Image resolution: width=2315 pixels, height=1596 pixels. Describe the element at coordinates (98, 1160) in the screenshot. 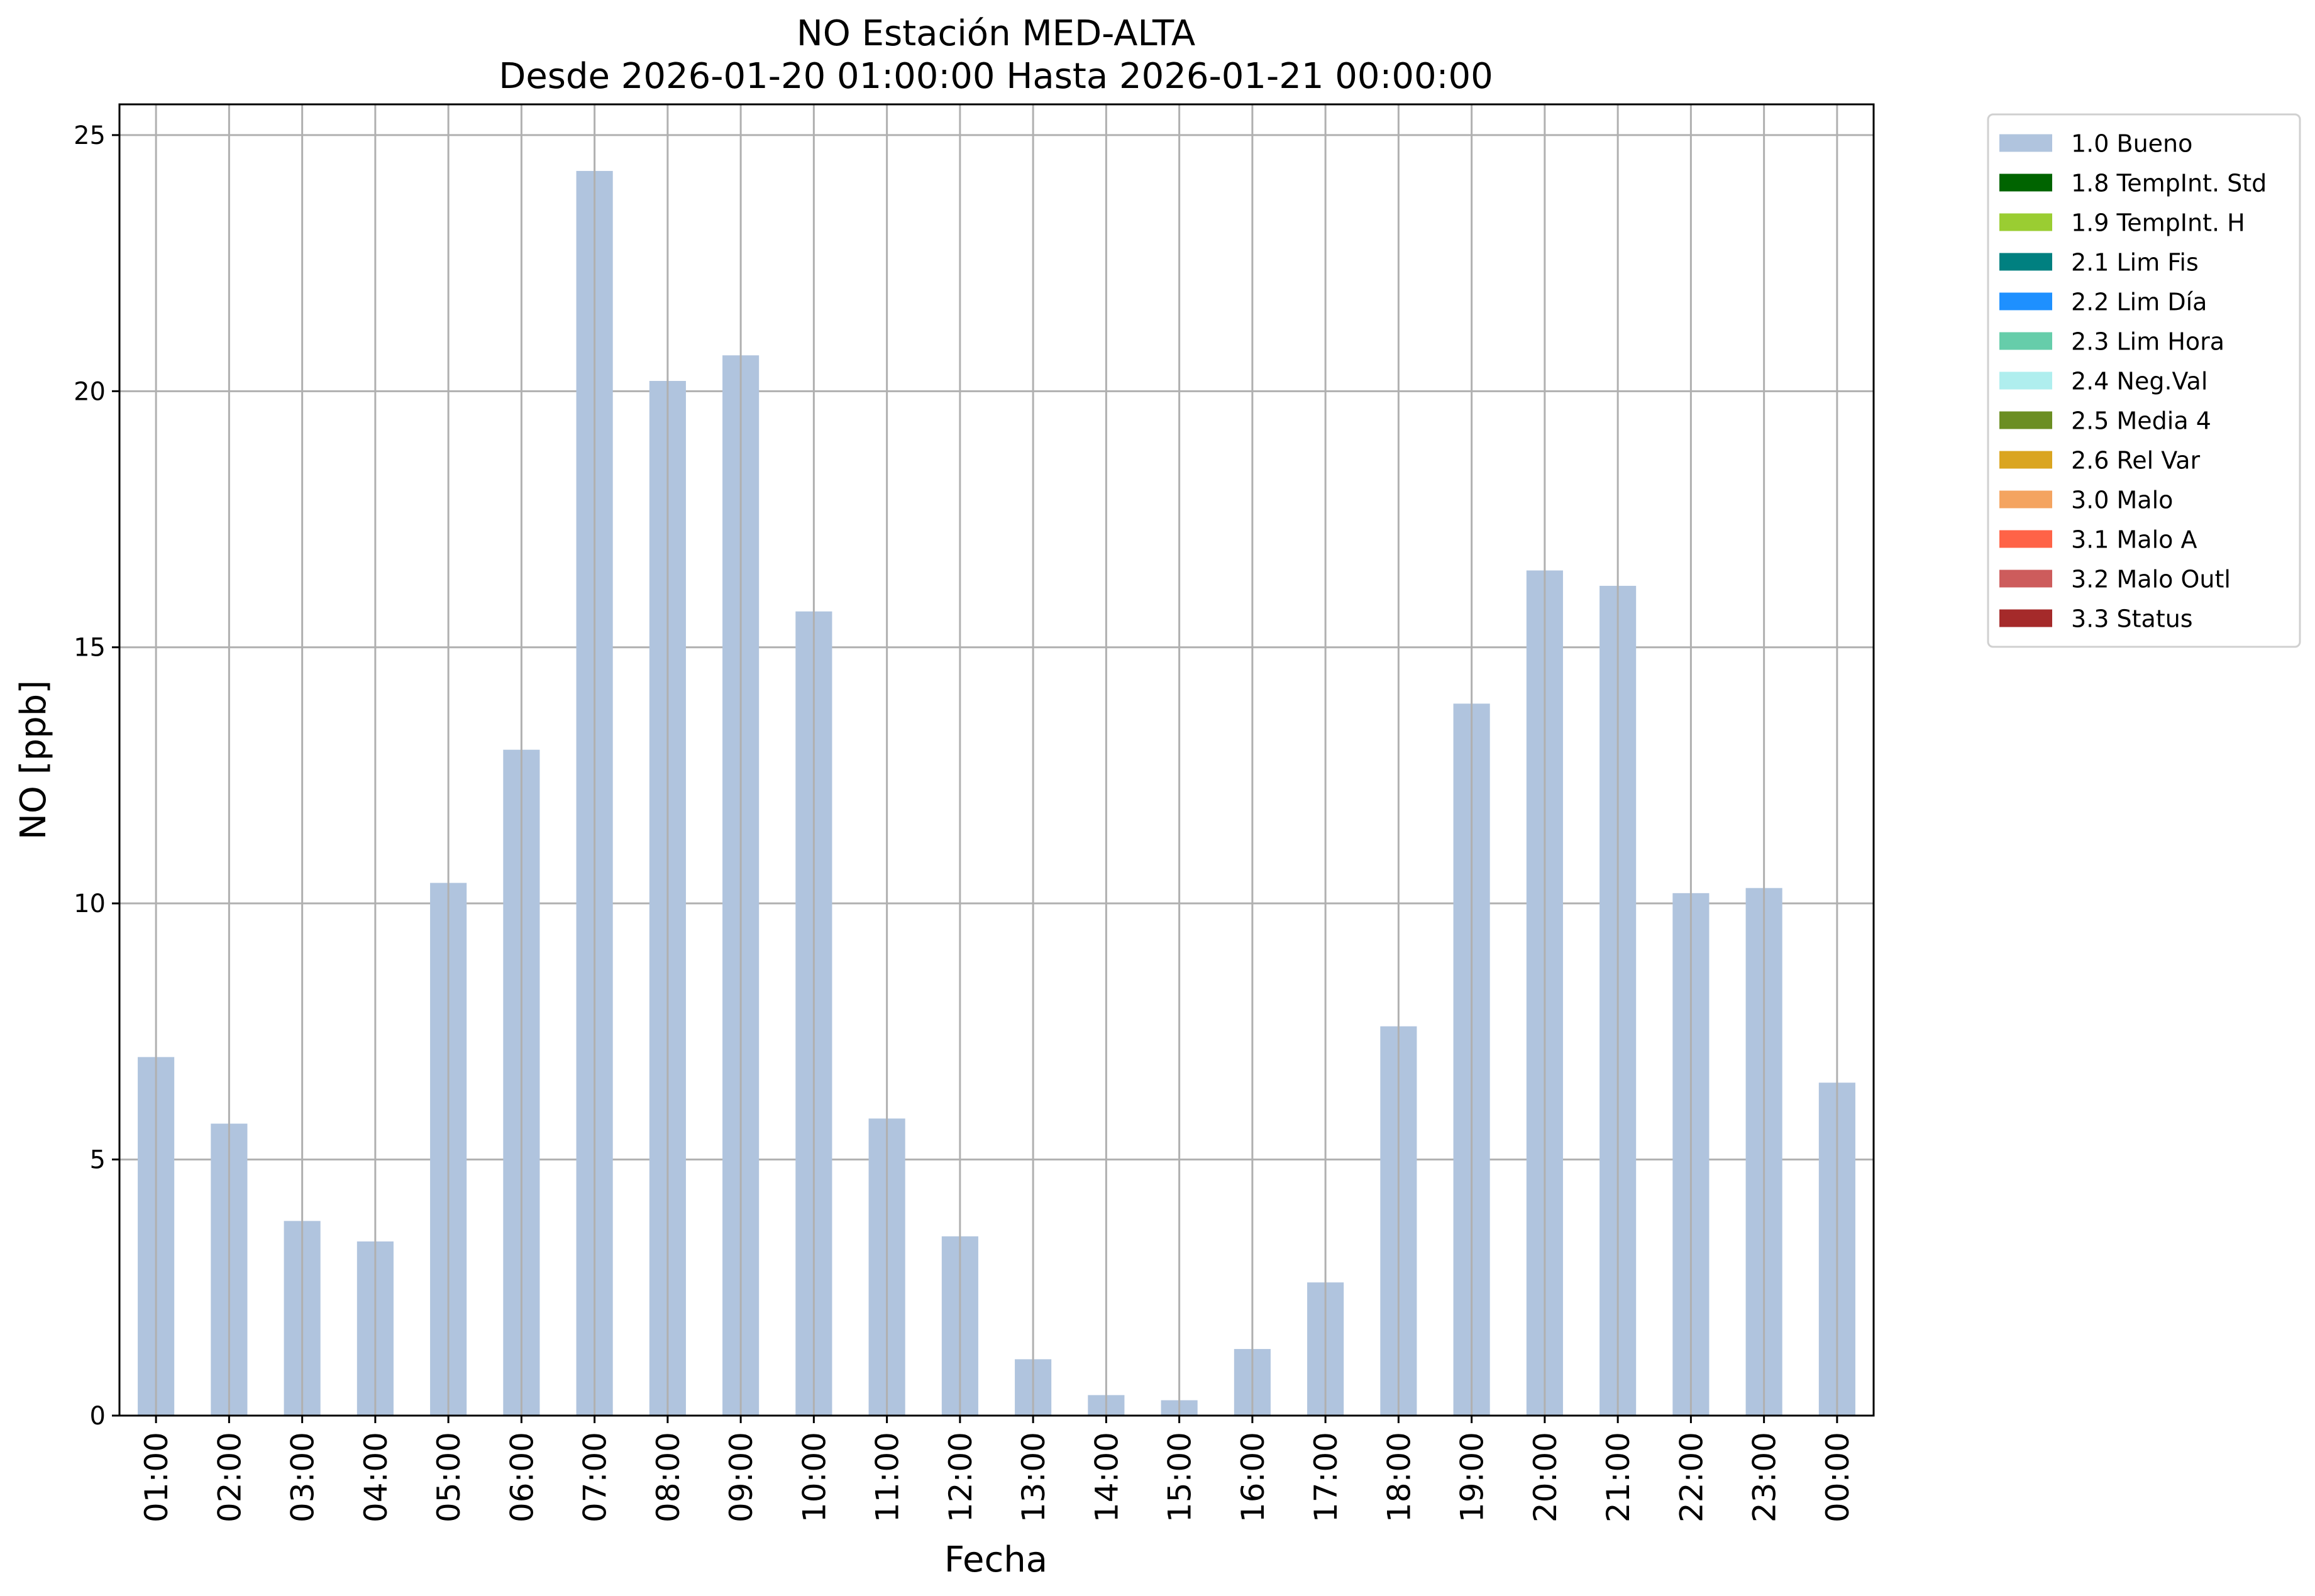

I see `y-tick-label: 5` at that location.